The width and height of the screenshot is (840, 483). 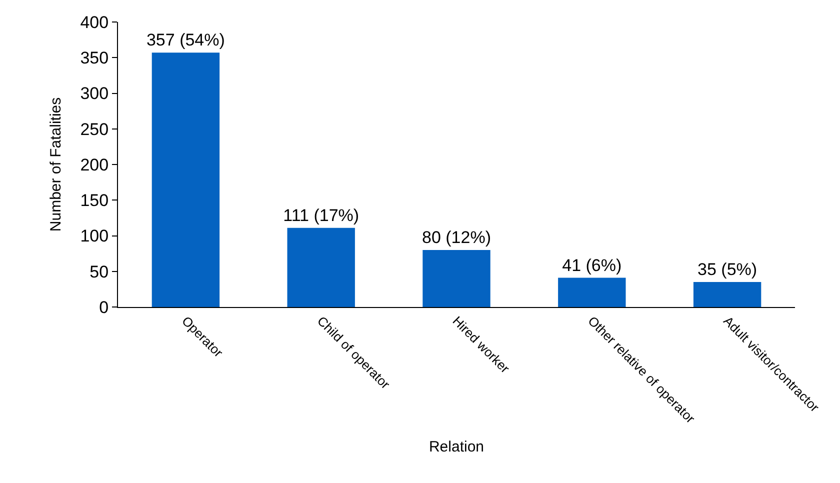 I want to click on y-tick-label: 200, so click(x=94, y=164).